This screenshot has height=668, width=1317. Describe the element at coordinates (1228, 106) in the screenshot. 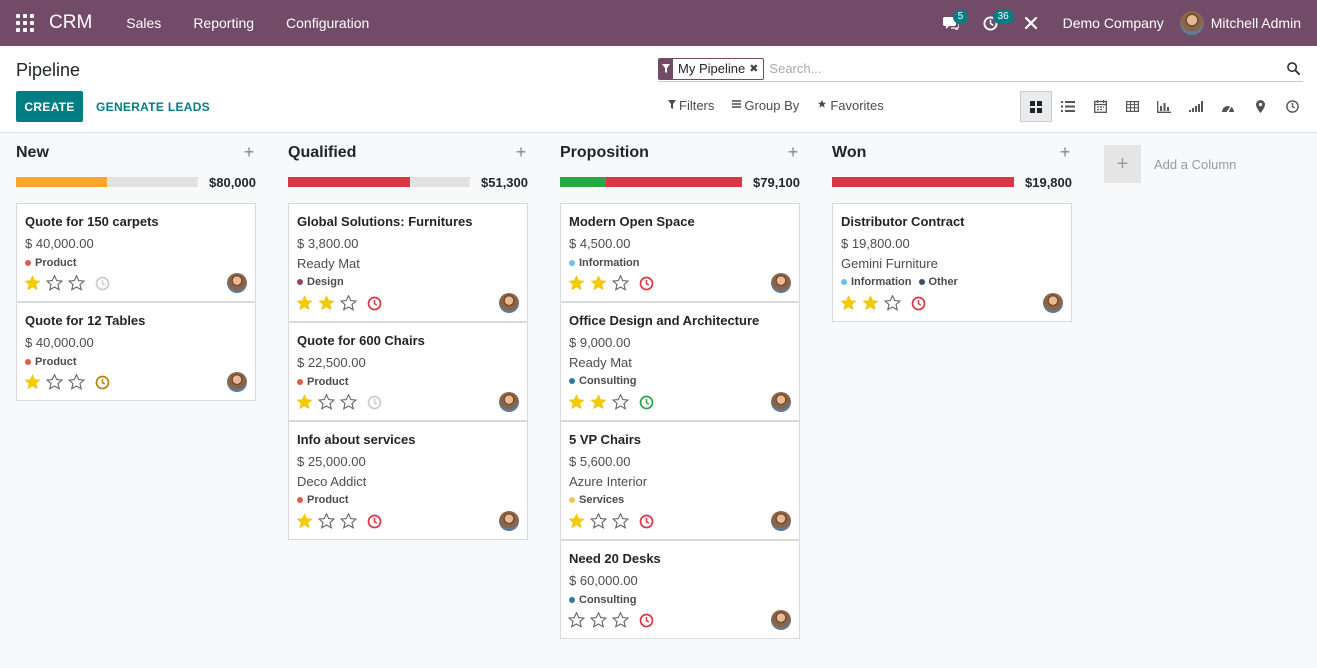

I see `dashboard-view-button` at that location.